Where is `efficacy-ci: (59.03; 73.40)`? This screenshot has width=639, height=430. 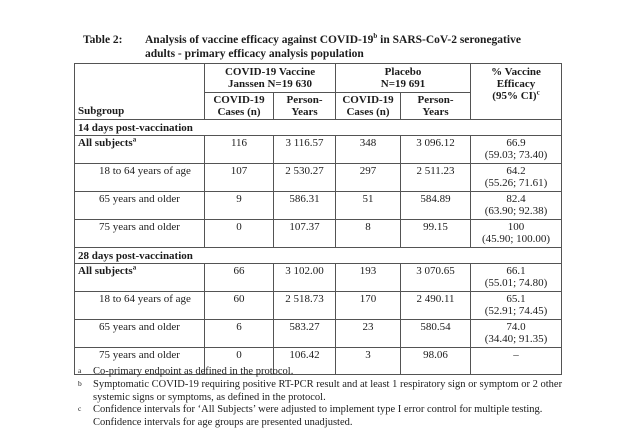 efficacy-ci: (59.03; 73.40) is located at coordinates (516, 155).